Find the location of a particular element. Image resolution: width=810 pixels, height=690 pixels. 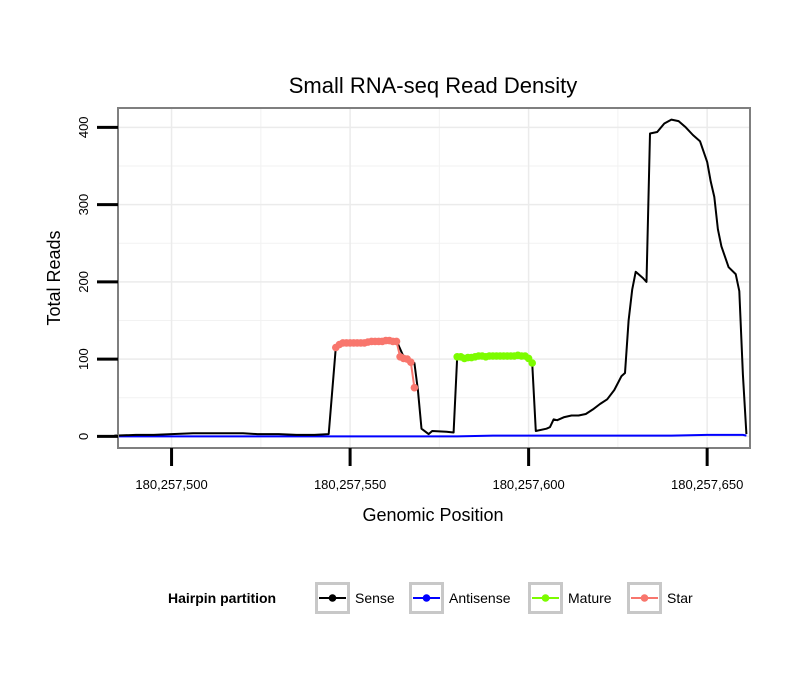

legend-item-star: Star is located at coordinates (660, 598).